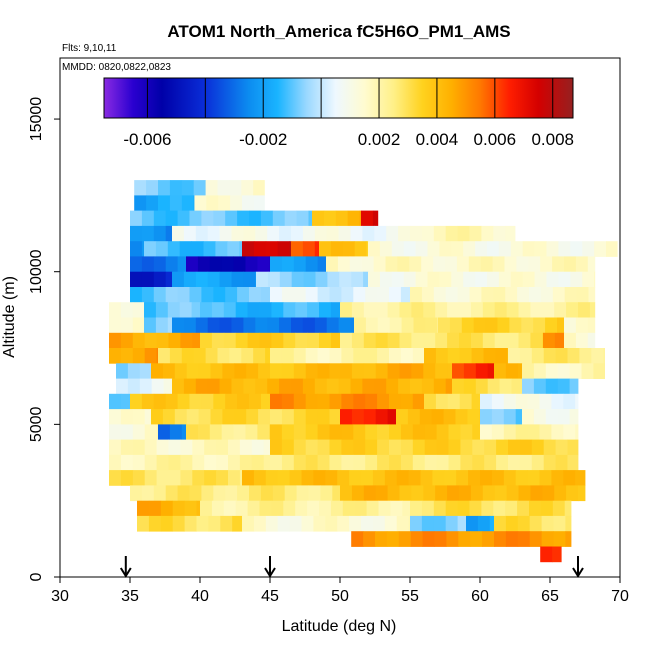 This screenshot has width=650, height=650. Describe the element at coordinates (348, 139) in the screenshot. I see `colorbar-tick-labels: -0.006 -0.002 0.002 0.004 0.006 0.008` at that location.